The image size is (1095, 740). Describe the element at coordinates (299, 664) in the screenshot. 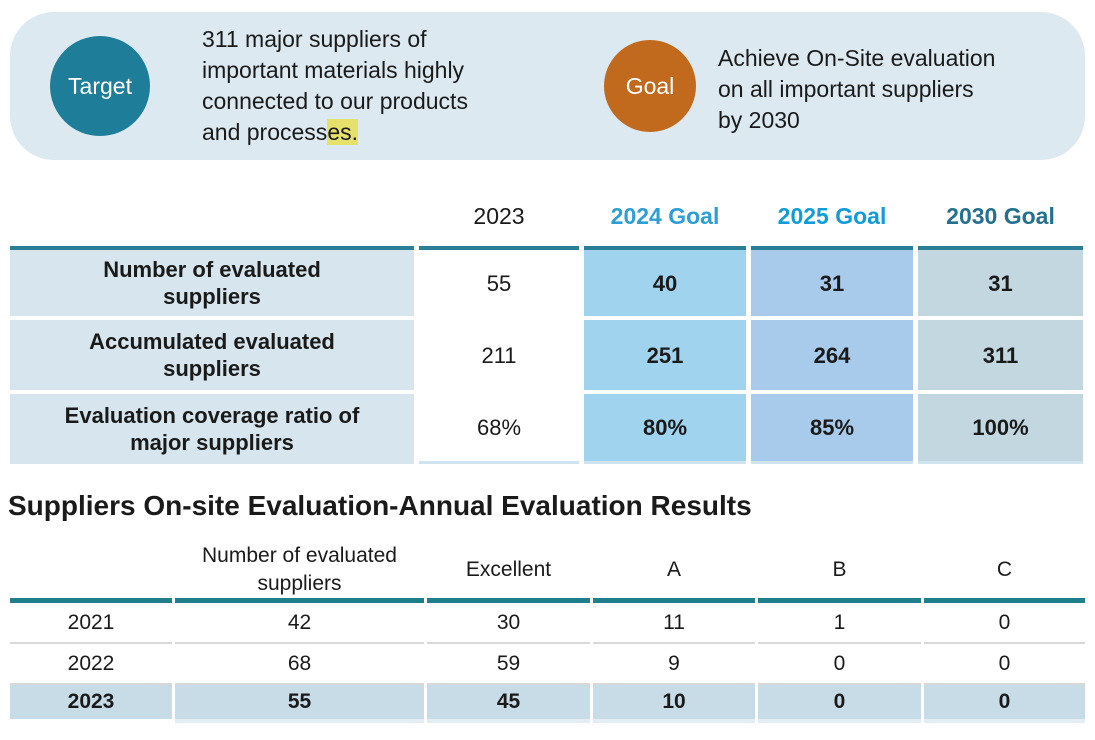

I see `table-cell: 68` at that location.